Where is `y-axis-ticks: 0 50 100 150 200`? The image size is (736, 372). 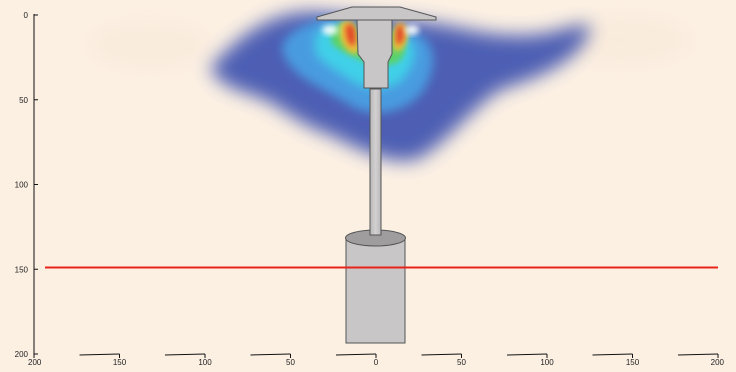
y-axis-ticks: 0 50 100 150 200 is located at coordinates (26, 185).